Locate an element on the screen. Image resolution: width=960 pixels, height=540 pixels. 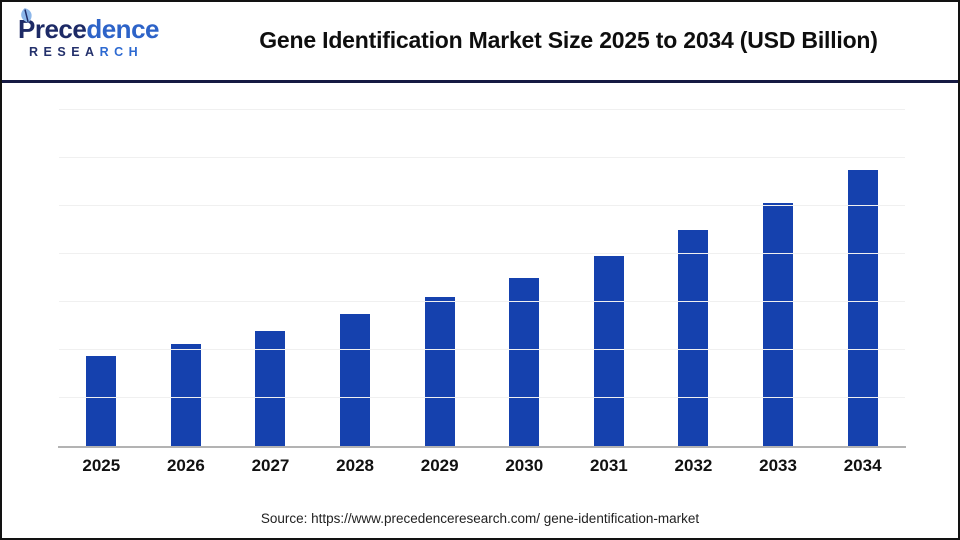
bar-slot-2032 is located at coordinates (693, 278).